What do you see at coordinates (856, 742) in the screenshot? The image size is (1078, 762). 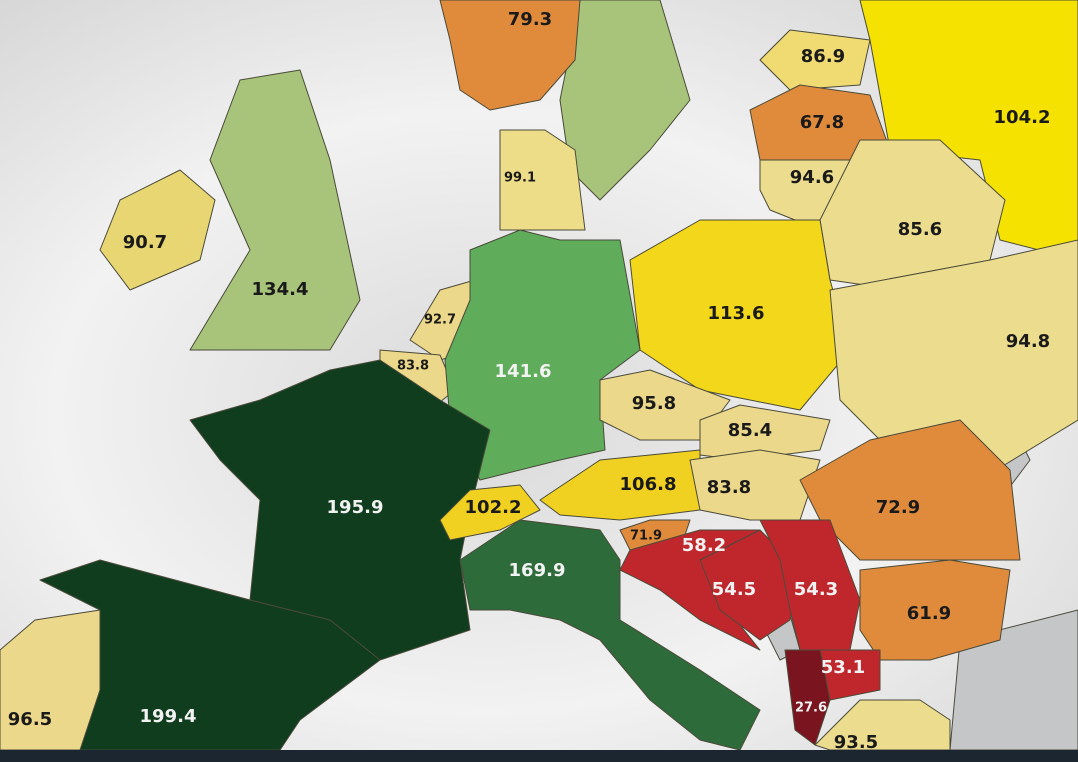 I see `region-value: 93.5` at bounding box center [856, 742].